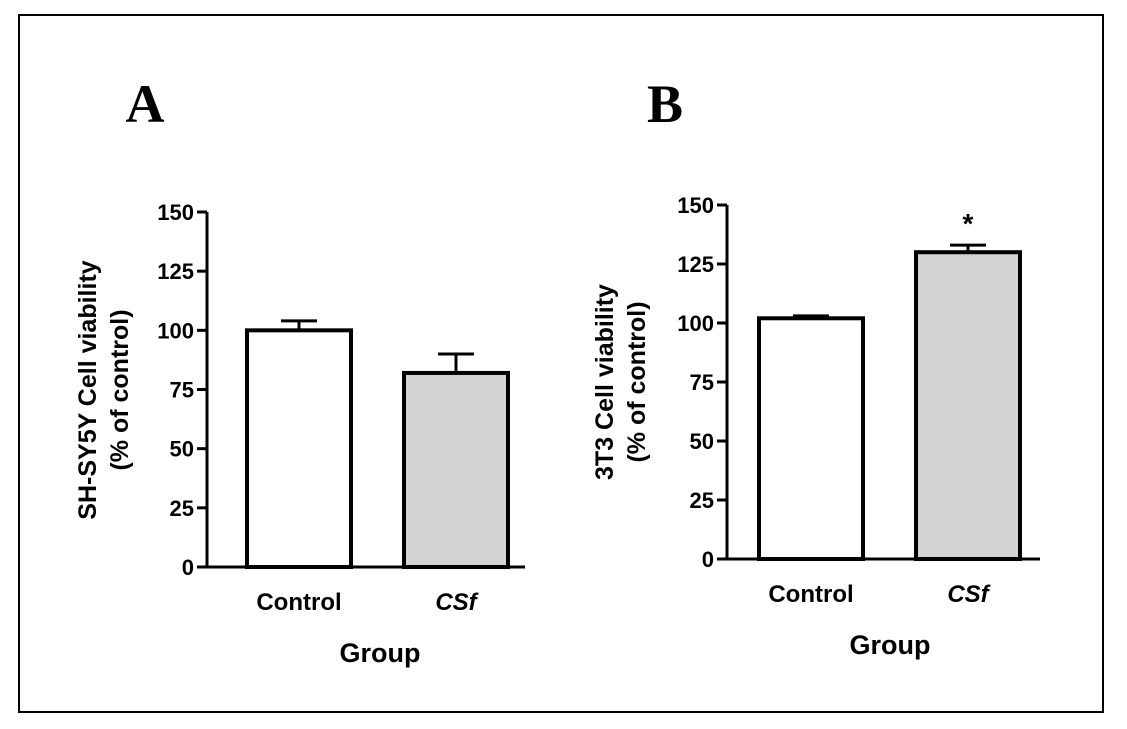 Image resolution: width=1127 pixels, height=729 pixels. I want to click on panel-label: A, so click(145, 104).